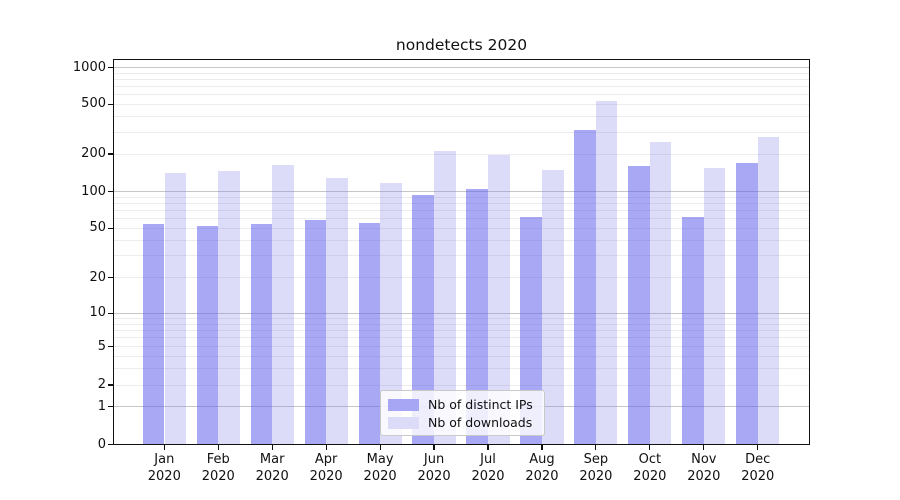 Image resolution: width=900 pixels, height=500 pixels. Describe the element at coordinates (261, 334) in the screenshot. I see `bar-distinct-ips-mar` at that location.